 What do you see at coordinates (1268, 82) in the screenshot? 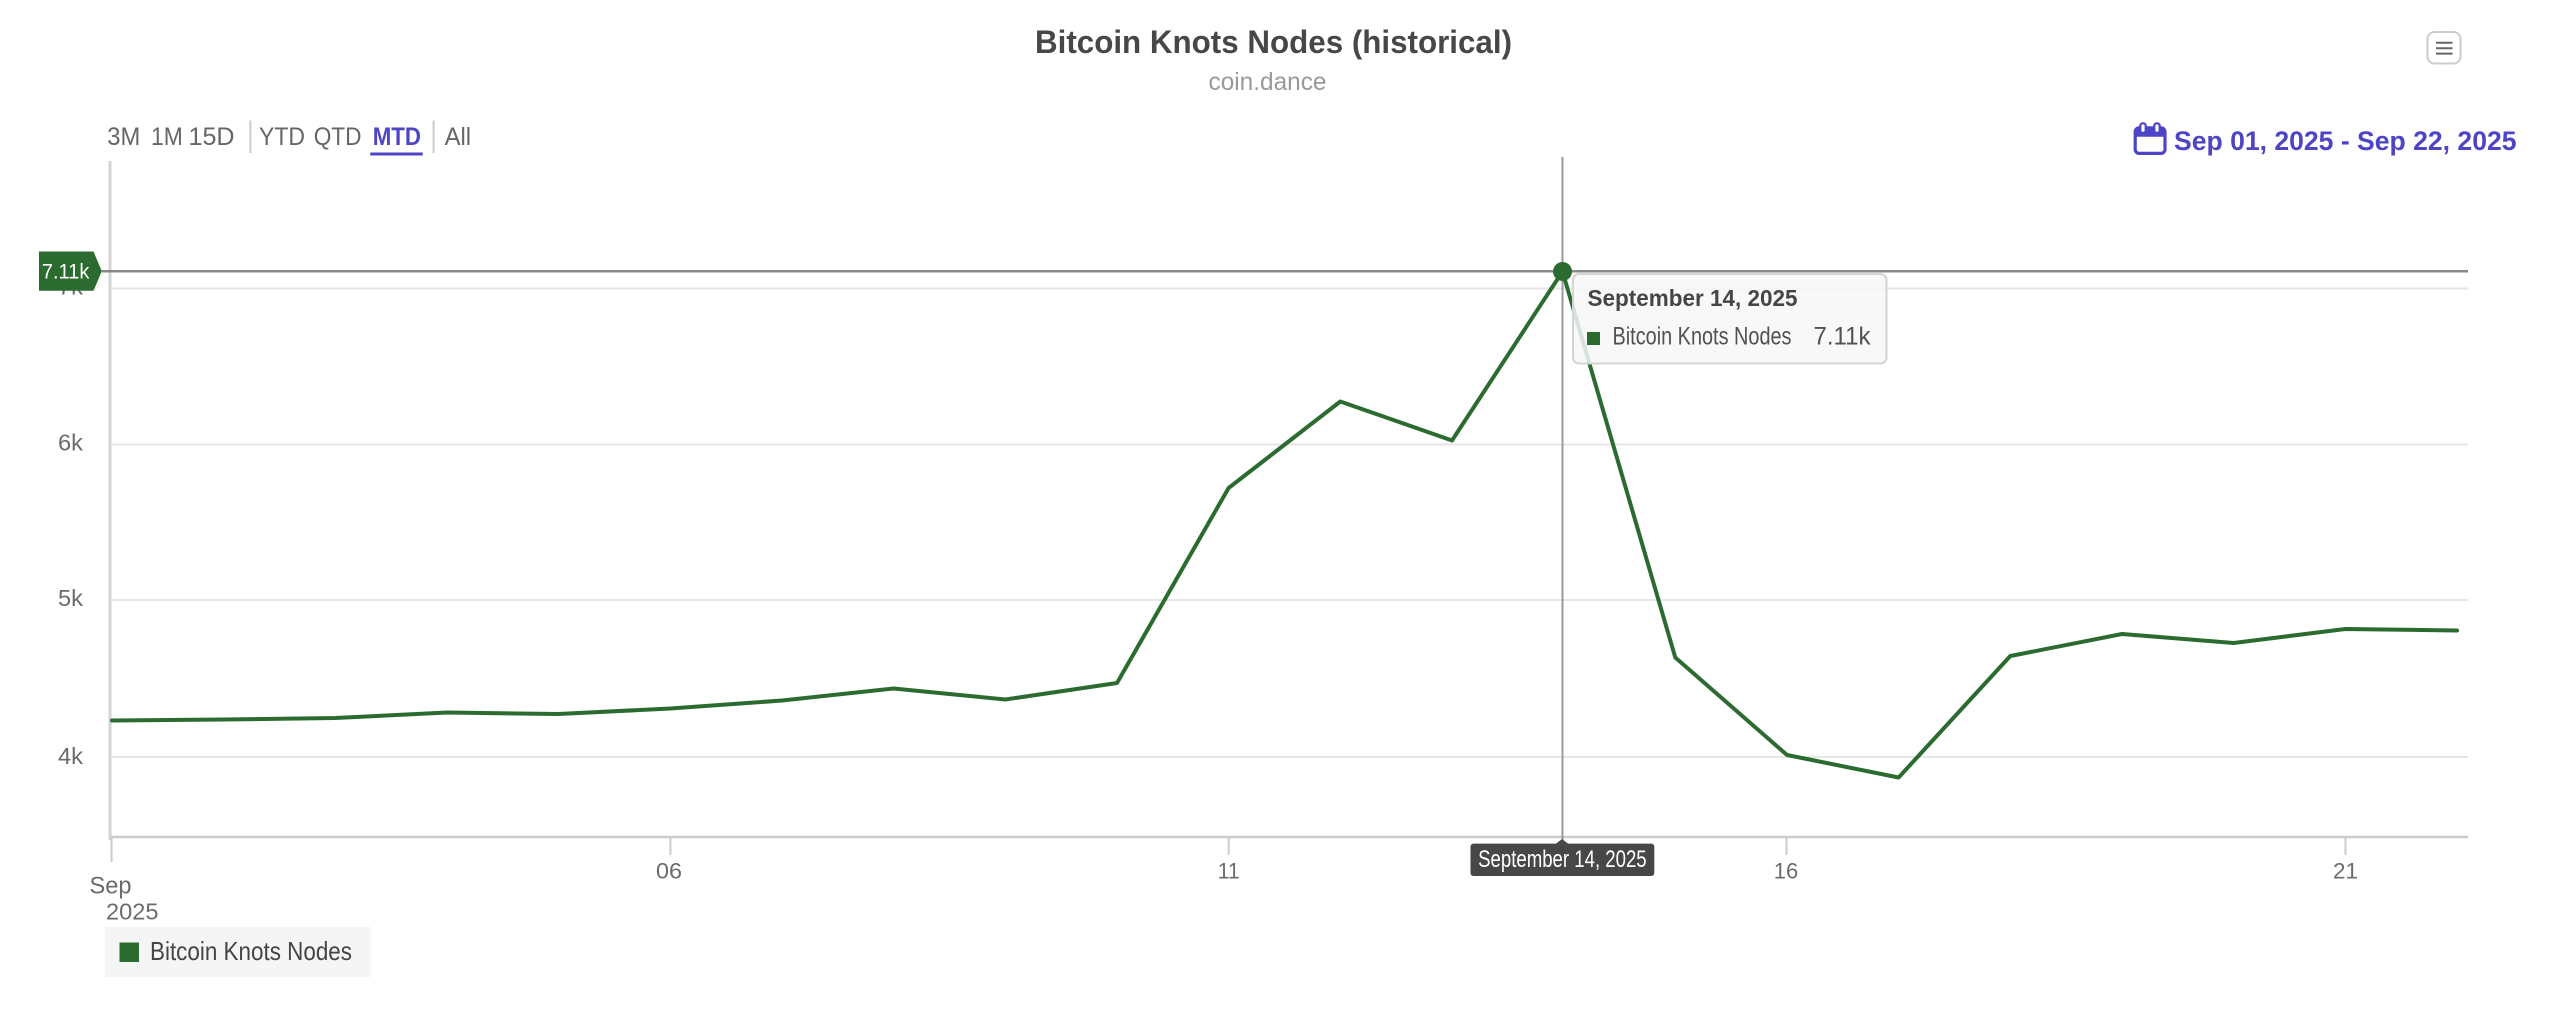
I see `svg-text: coin.dance` at bounding box center [1268, 82].